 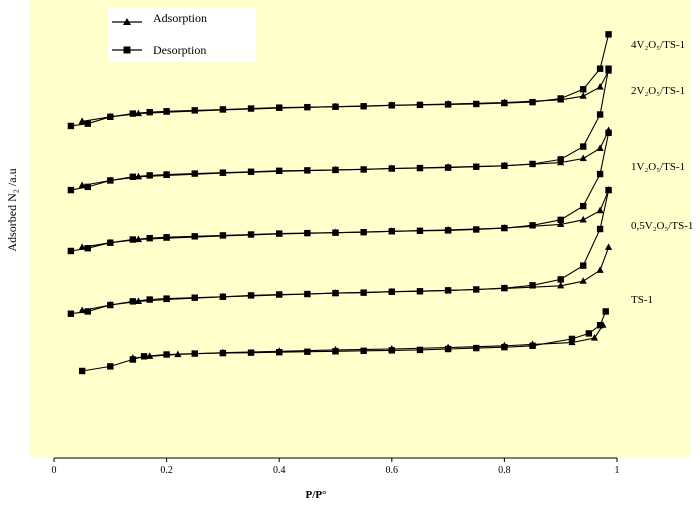 What do you see at coordinates (658, 91) in the screenshot?
I see `curve-label: 2V₂O₅/TS-1` at bounding box center [658, 91].